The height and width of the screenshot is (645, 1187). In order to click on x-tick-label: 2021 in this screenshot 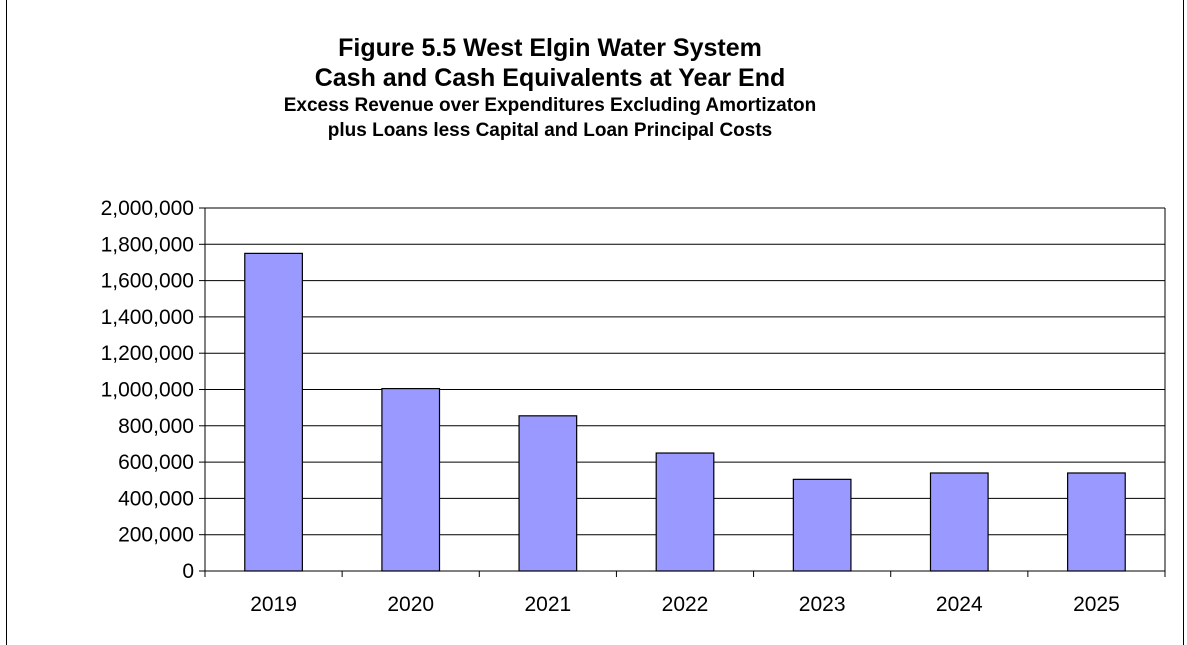, I will do `click(547, 604)`.